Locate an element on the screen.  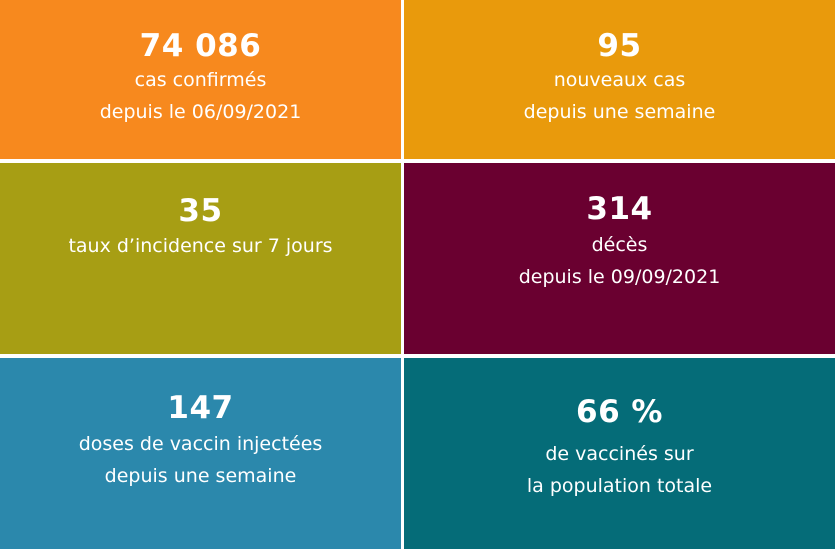
tile-value: 147 is located at coordinates (200, 408).